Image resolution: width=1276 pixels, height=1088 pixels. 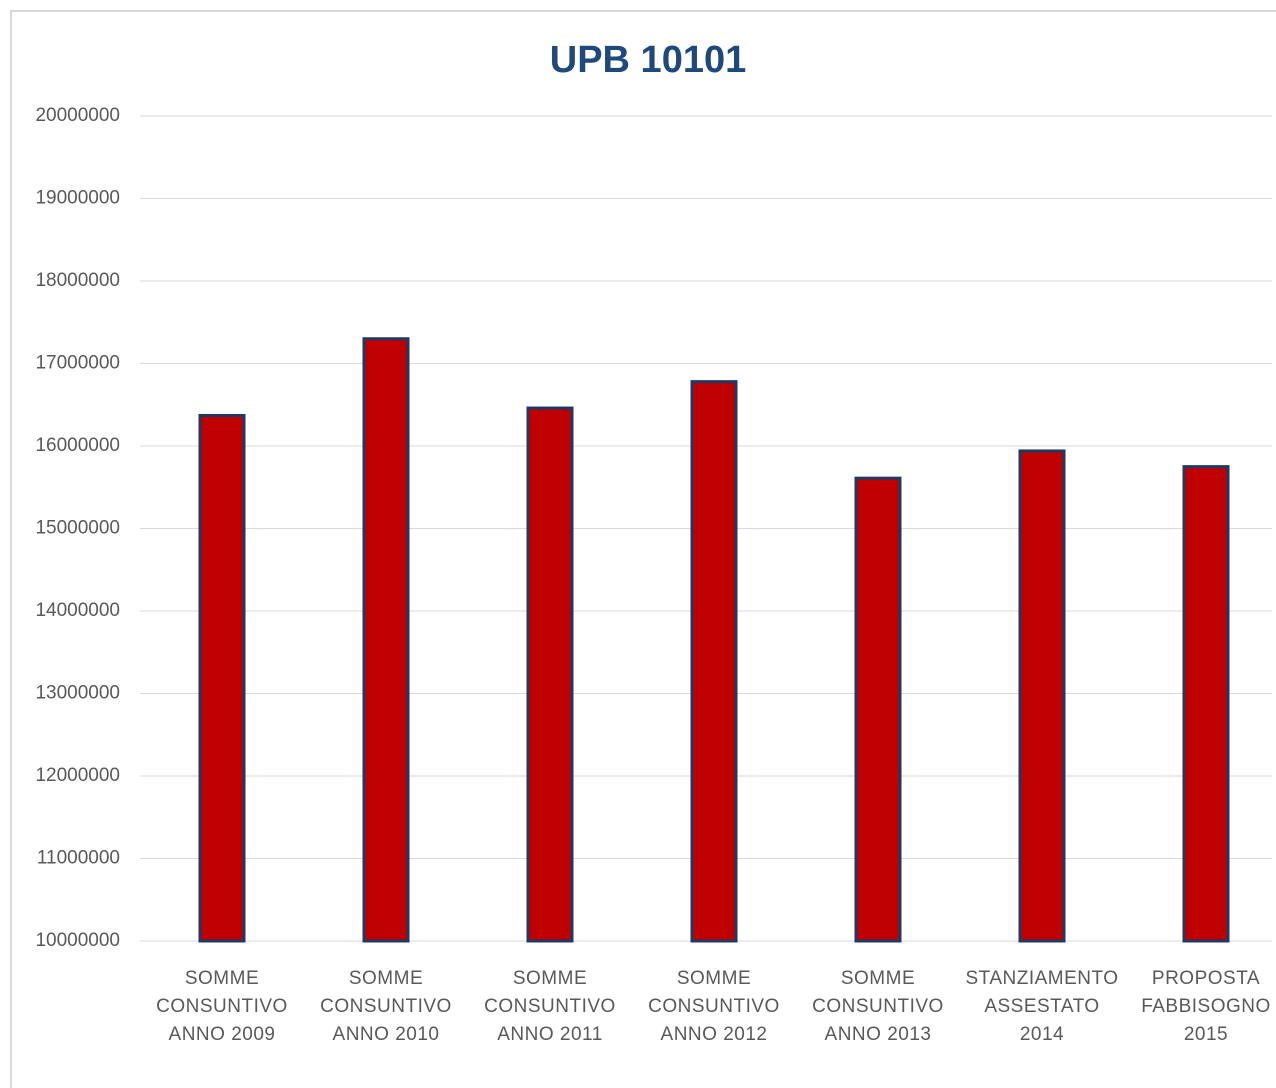 What do you see at coordinates (386, 1006) in the screenshot?
I see `x-tick-label: SOMME CONSUNTIVO ANNO 2010` at bounding box center [386, 1006].